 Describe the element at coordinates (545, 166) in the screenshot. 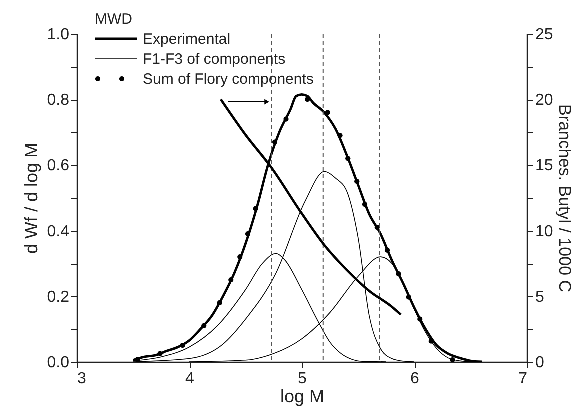

I see `y2-tick-label: 15` at that location.